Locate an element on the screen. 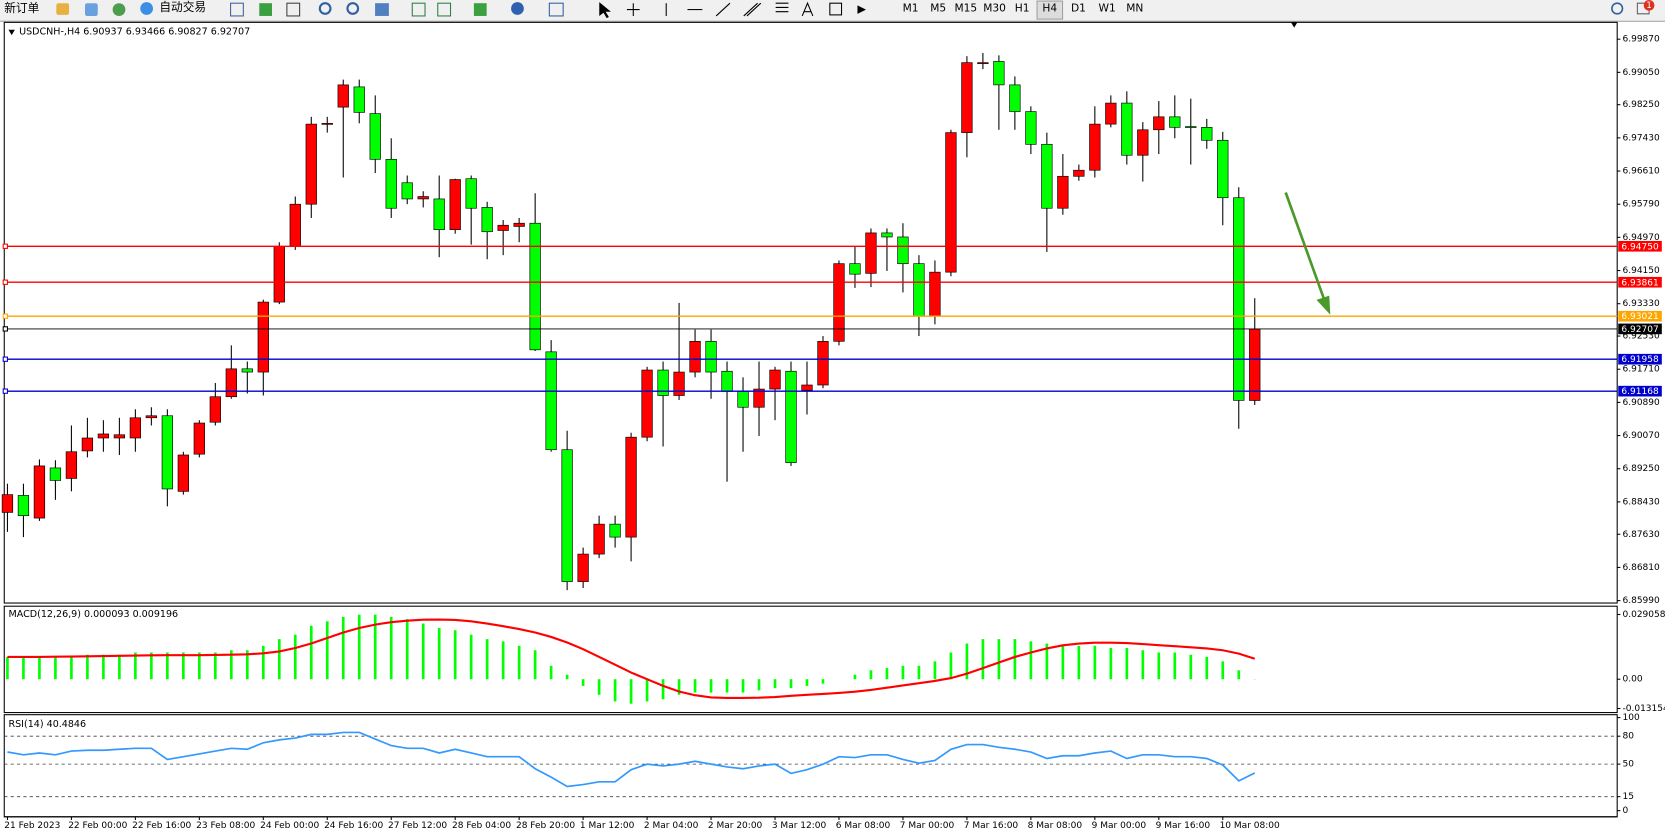  y-tick-label: 6.95790 is located at coordinates (1641, 205).